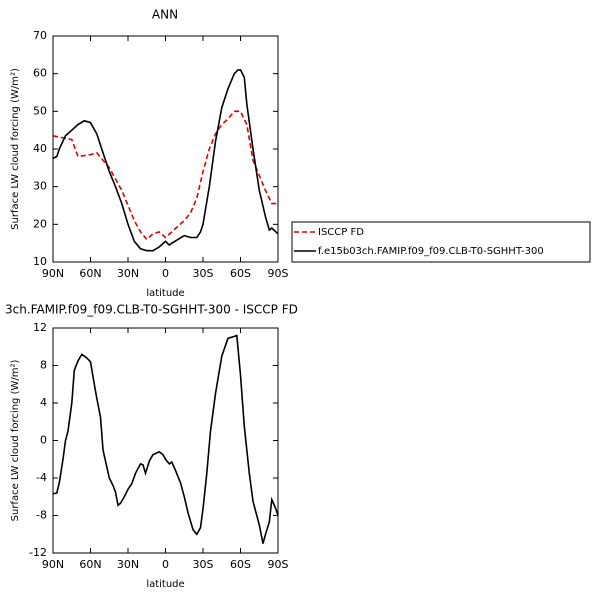  I want to click on legend-box, so click(441, 242).